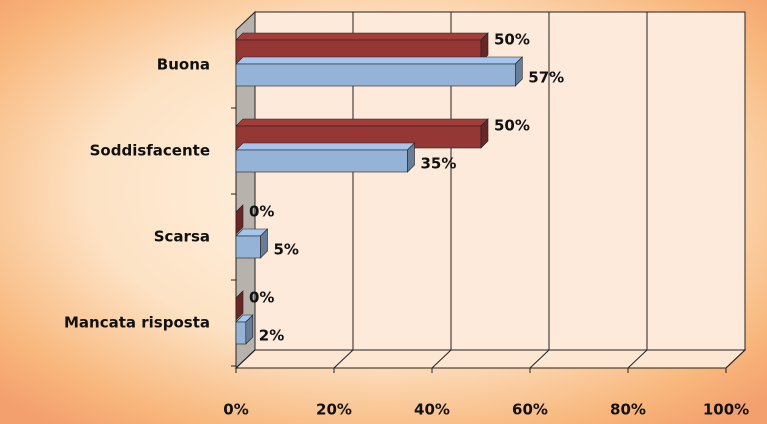 The height and width of the screenshot is (424, 767). What do you see at coordinates (235, 410) in the screenshot?
I see `x-tick-label: 0%` at bounding box center [235, 410].